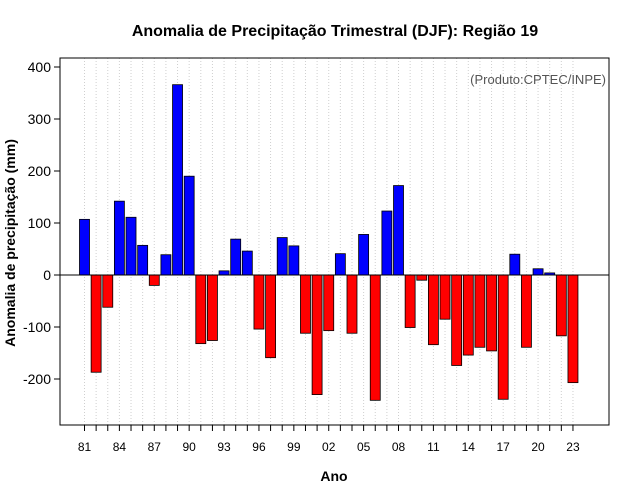  What do you see at coordinates (224, 447) in the screenshot?
I see `x-tick-label: 93` at bounding box center [224, 447].